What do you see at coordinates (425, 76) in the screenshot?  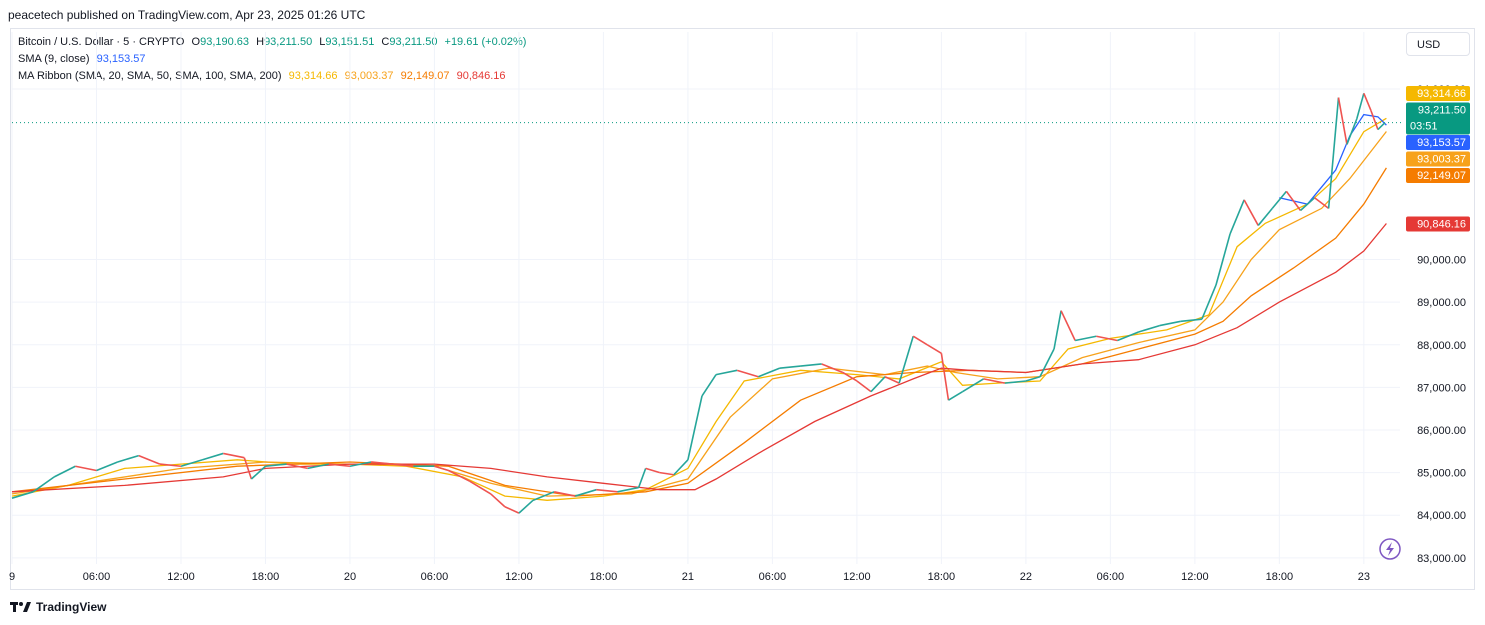 I see `ribbon-value-100: 92,149.07` at bounding box center [425, 76].